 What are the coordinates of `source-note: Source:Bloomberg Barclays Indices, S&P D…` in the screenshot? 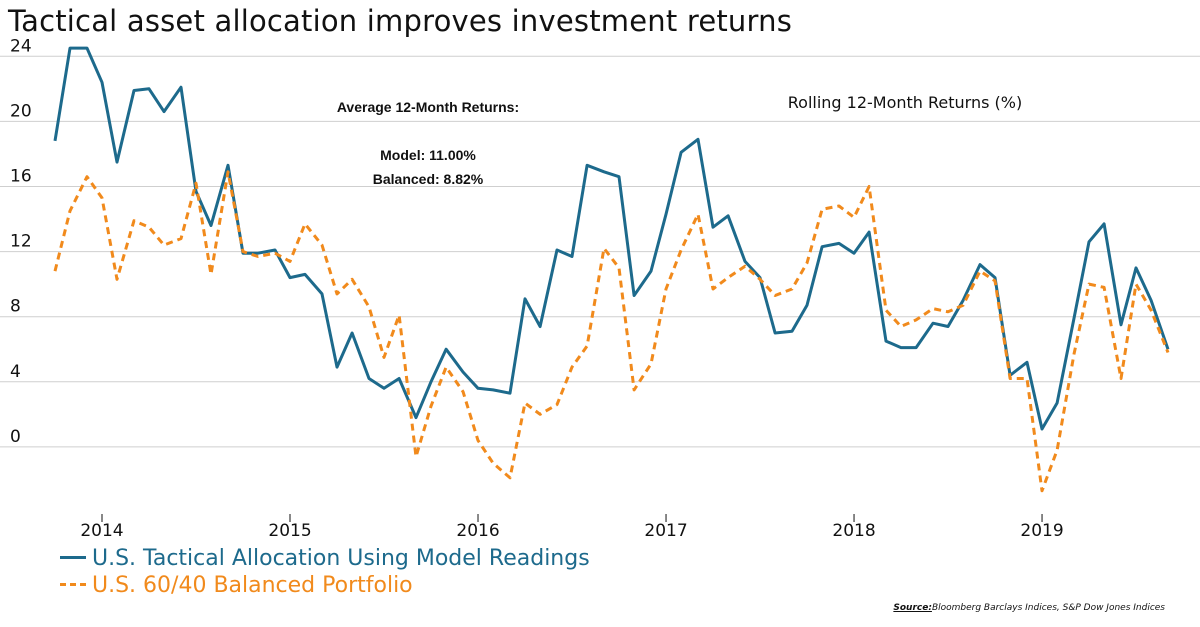 It's located at (1029, 608).